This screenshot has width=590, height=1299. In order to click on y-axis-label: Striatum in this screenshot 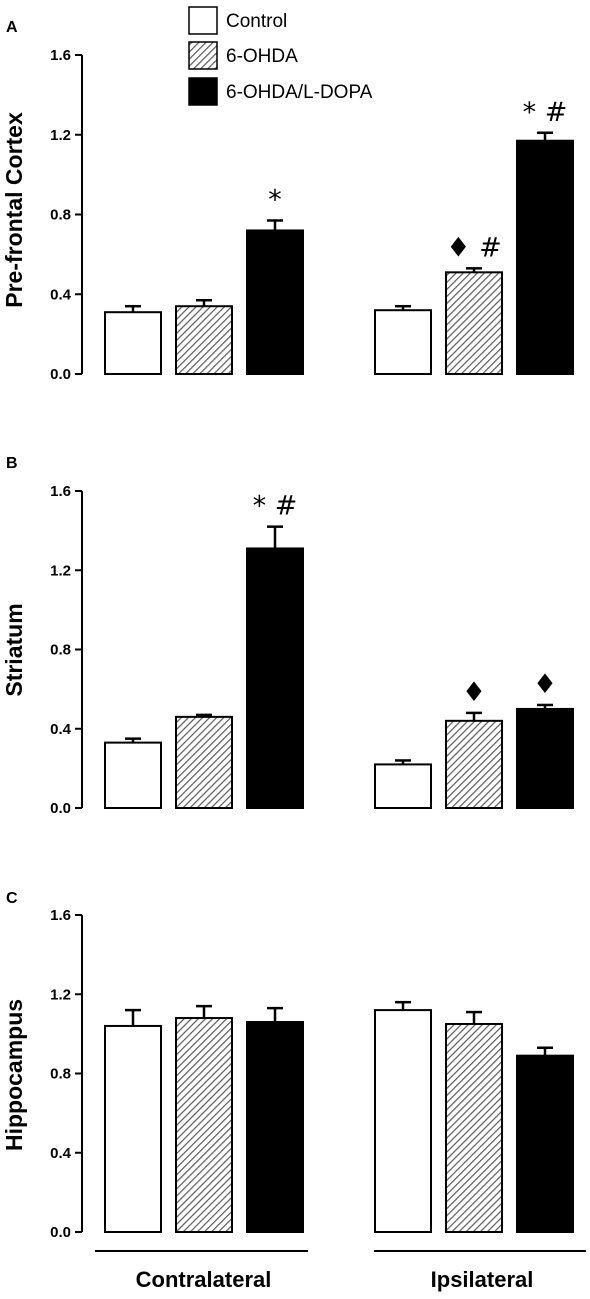, I will do `click(14, 649)`.